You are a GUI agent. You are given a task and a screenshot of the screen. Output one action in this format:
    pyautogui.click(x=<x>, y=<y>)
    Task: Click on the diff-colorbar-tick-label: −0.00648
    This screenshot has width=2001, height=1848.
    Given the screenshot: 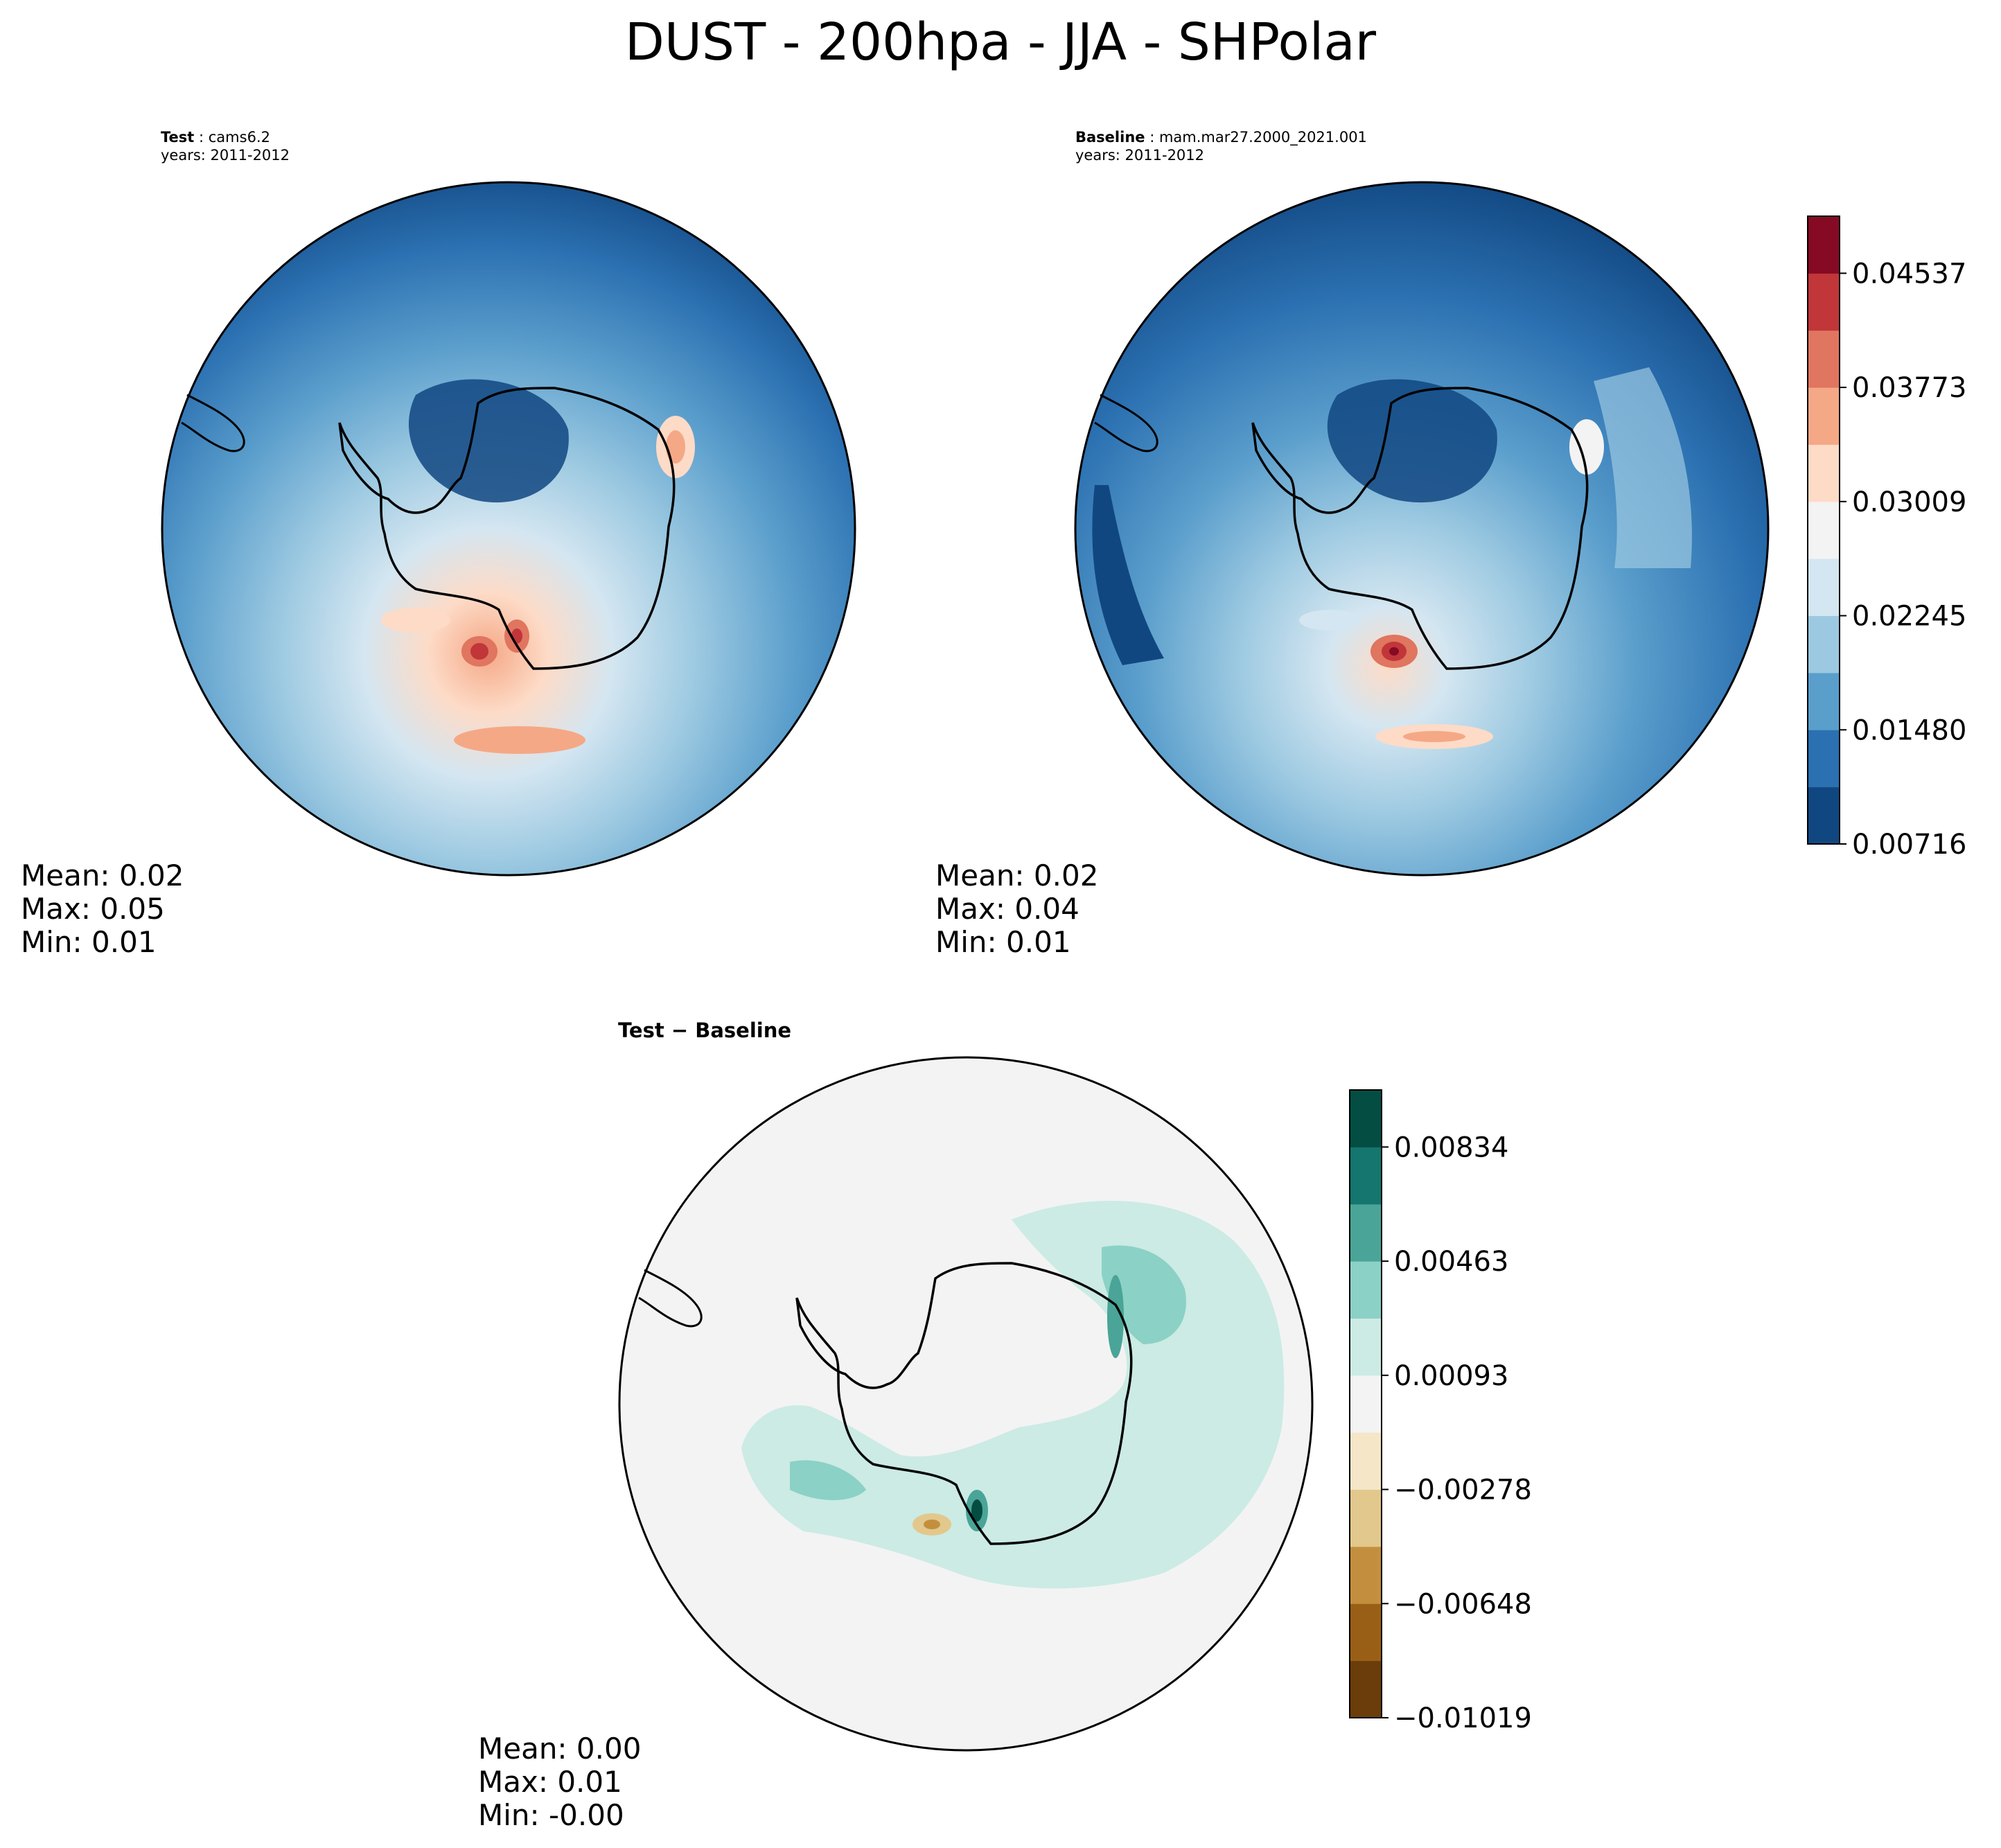 What is the action you would take?
    pyautogui.click(x=1463, y=1604)
    